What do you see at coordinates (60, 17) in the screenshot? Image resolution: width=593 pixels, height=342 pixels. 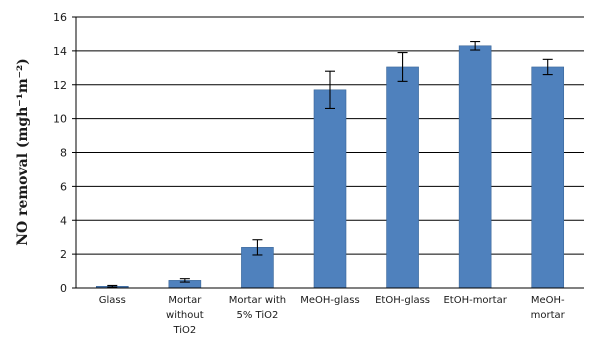 I see `y-tick-label: 16` at bounding box center [60, 17].